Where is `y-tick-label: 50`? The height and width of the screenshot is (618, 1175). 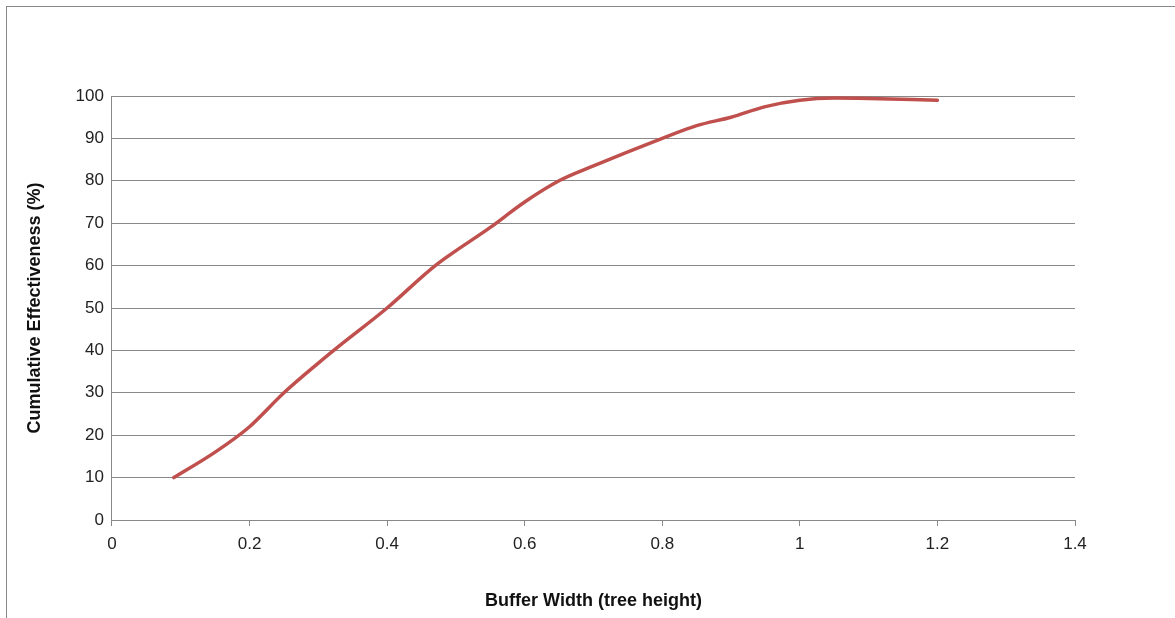
y-tick-label: 50 is located at coordinates (94, 307).